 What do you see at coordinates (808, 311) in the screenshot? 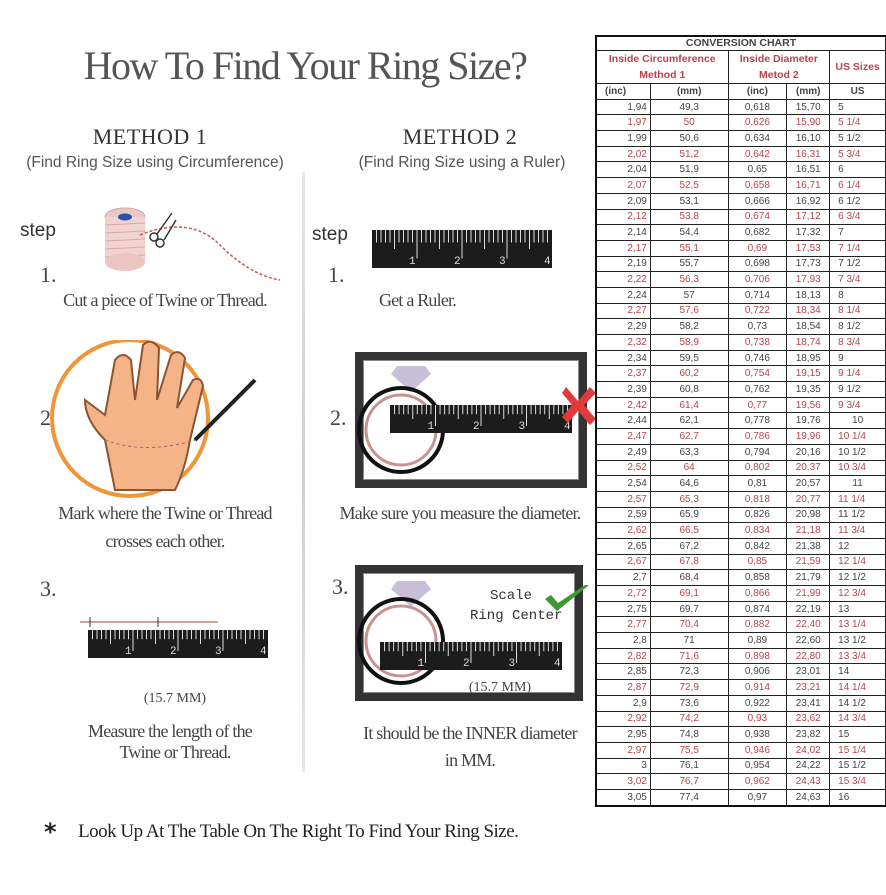
I see `table-cell: 18,34` at bounding box center [808, 311].